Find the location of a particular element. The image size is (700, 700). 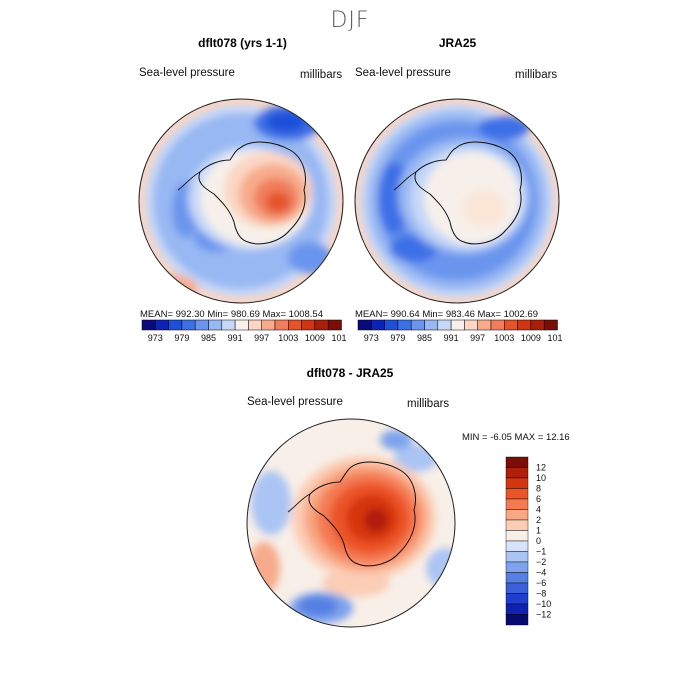

right-colorbar-tick-label: 1009 is located at coordinates (531, 338).